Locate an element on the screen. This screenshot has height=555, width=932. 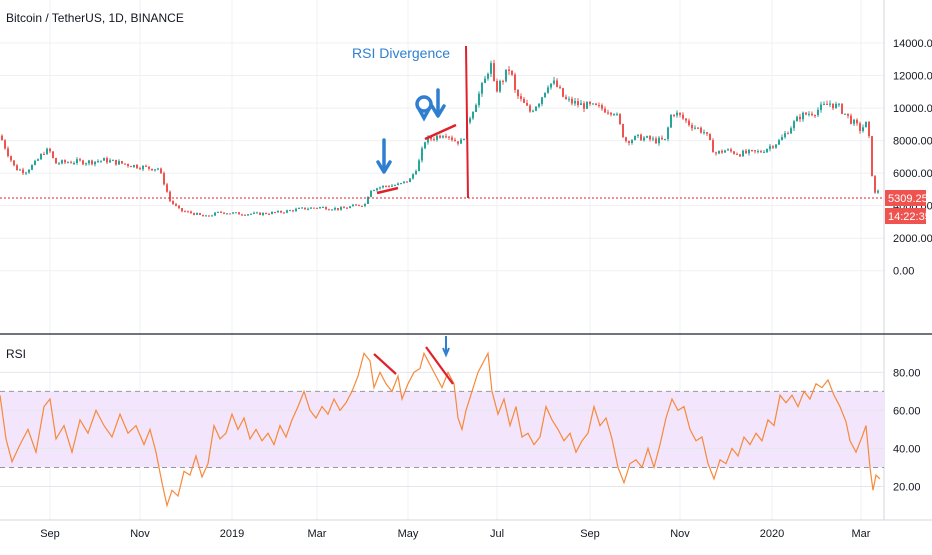
time-tick-label: Jul is located at coordinates (497, 534).